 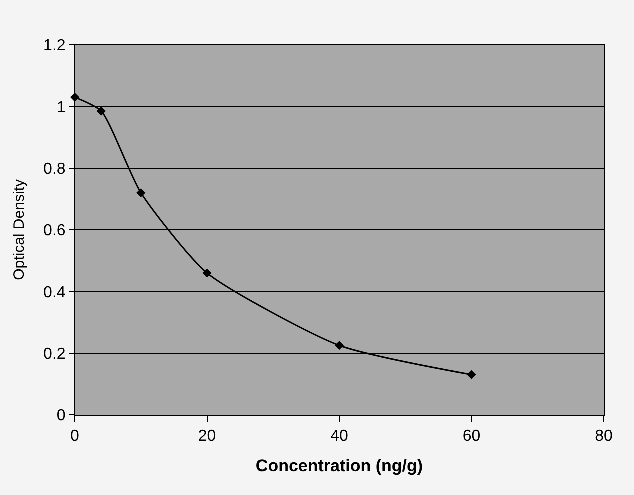 What do you see at coordinates (55, 354) in the screenshot?
I see `y-tick-label: 0.2` at bounding box center [55, 354].